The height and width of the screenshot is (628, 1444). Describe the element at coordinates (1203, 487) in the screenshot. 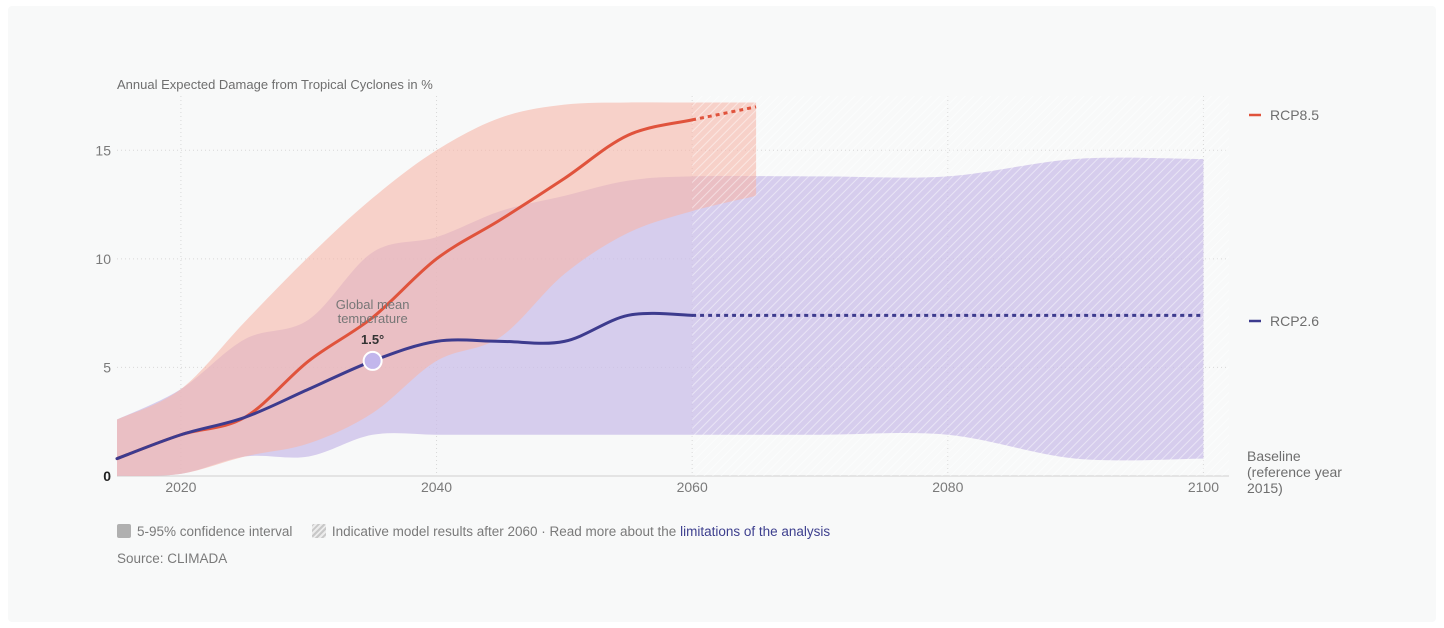

I see `x-tick-2100: 2100` at that location.